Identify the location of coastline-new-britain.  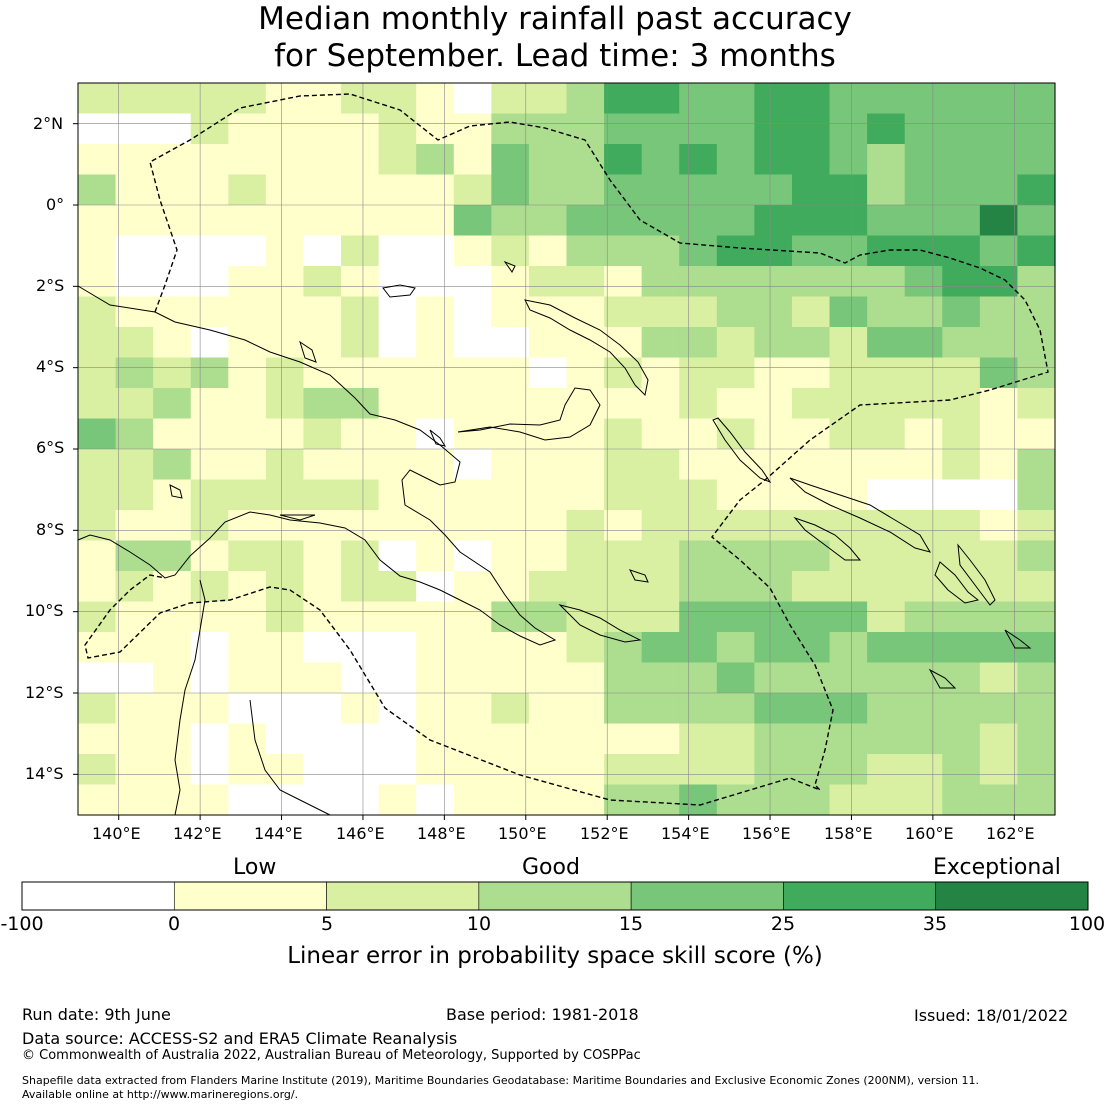
(529, 414).